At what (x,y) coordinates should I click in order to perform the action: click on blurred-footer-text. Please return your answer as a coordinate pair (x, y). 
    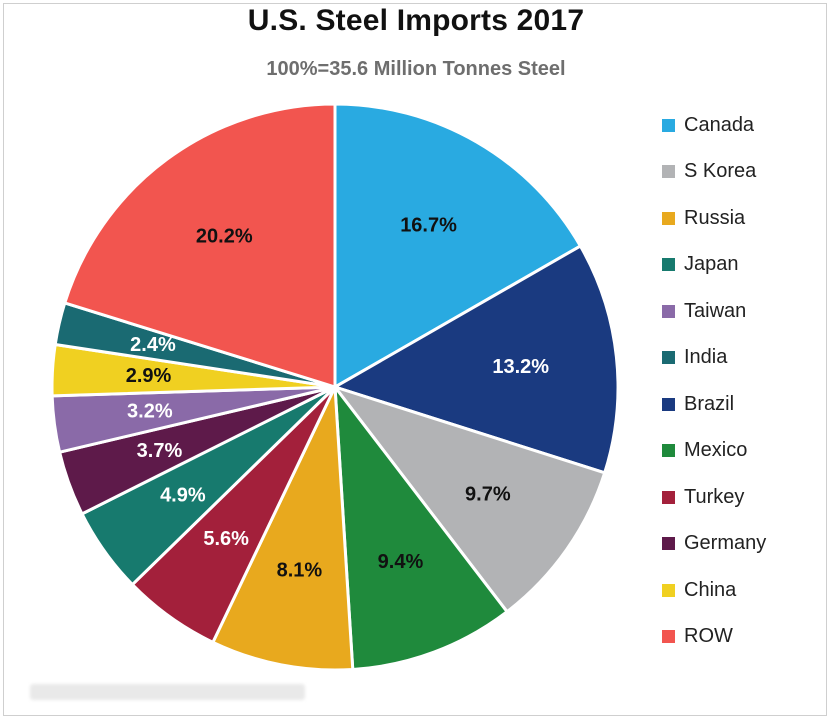
    Looking at the image, I should click on (167, 692).